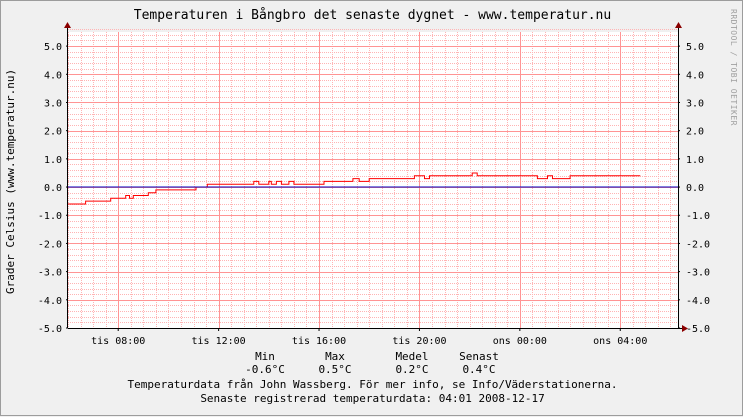  I want to click on y-tick-labels-left: 5.0 4.0 3.0 2.0 1.0 0.0 -1.0 -2.0 -3.0 -4.0 -5.0, so click(53, 188).